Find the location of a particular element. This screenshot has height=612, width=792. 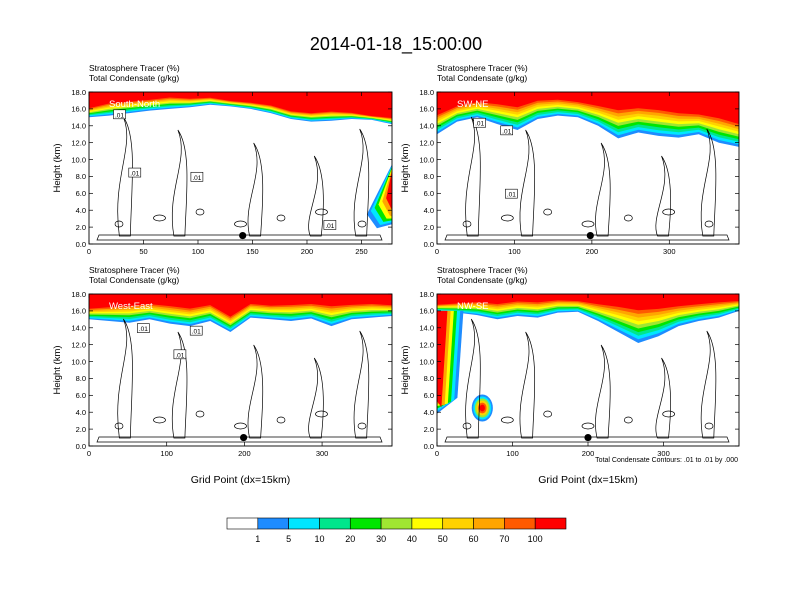

colorbar: 1 5 10 20 30 40 50 60 70 100 is located at coordinates (396, 530).